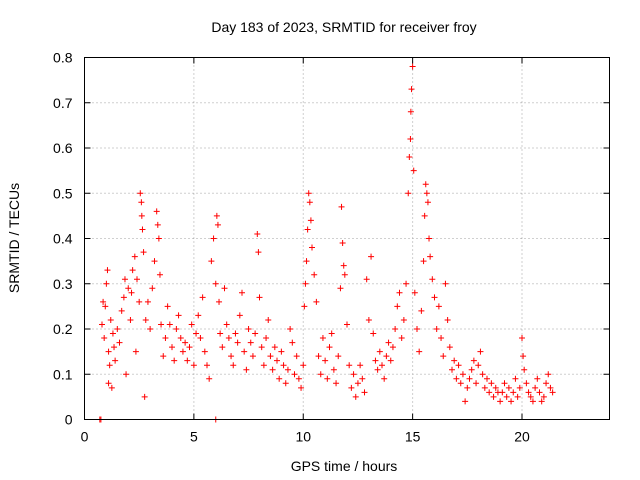 The width and height of the screenshot is (640, 480). What do you see at coordinates (63, 103) in the screenshot?
I see `y-tick-label: 0.7` at bounding box center [63, 103].